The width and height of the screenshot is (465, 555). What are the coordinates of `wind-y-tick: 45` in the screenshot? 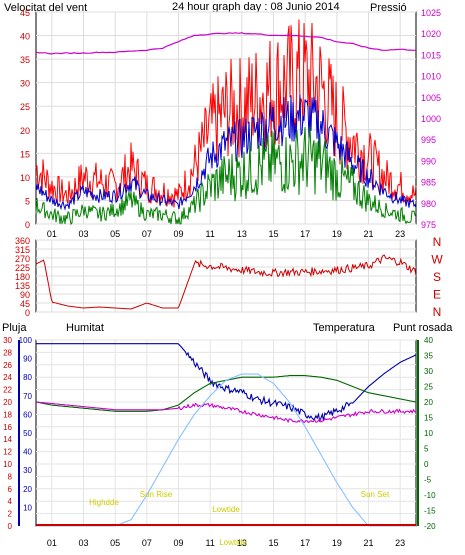 It's located at (25, 13).